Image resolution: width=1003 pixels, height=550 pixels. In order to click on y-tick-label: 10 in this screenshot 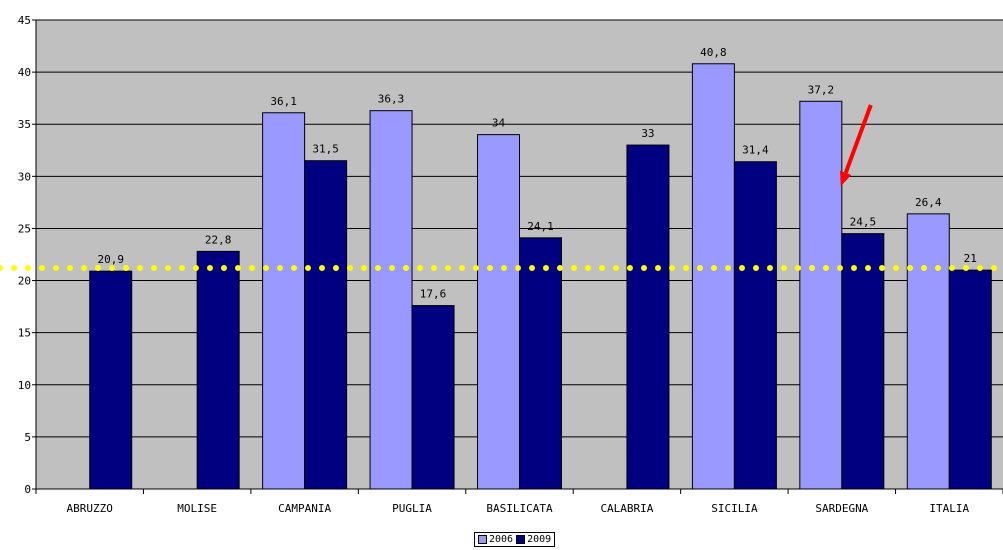, I will do `click(24, 385)`.